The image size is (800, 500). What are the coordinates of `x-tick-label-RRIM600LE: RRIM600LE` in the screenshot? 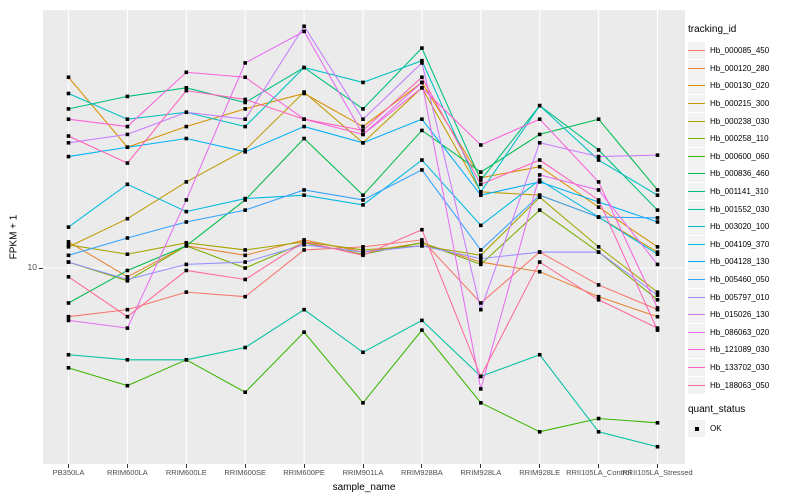 It's located at (186, 472).